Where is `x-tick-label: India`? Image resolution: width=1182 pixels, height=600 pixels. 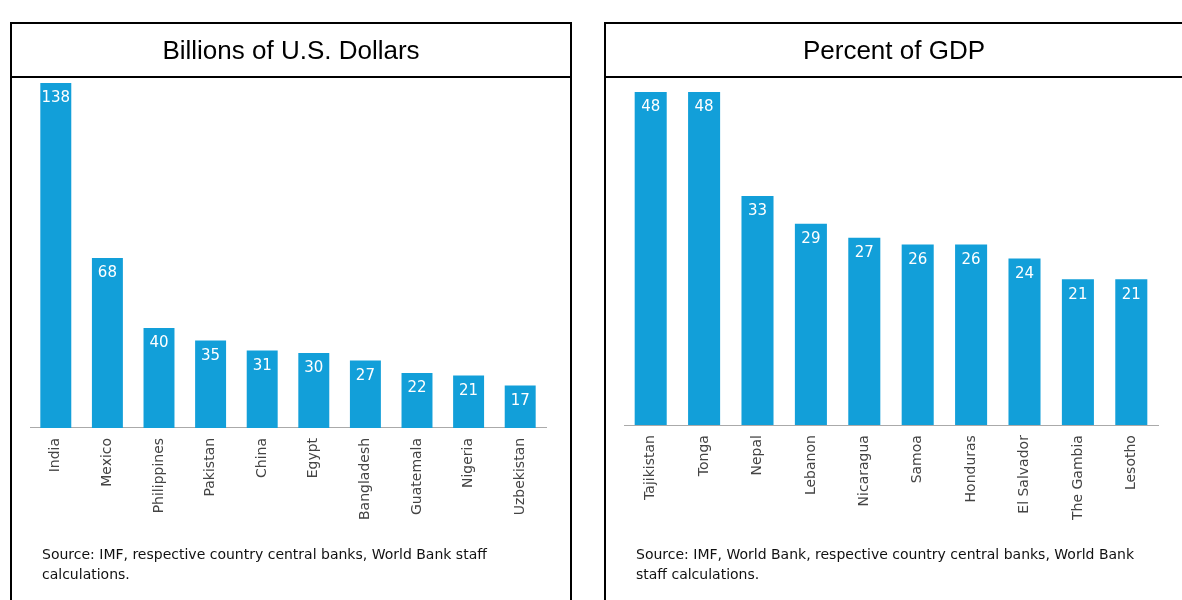
x-tick-label: India is located at coordinates (54, 455).